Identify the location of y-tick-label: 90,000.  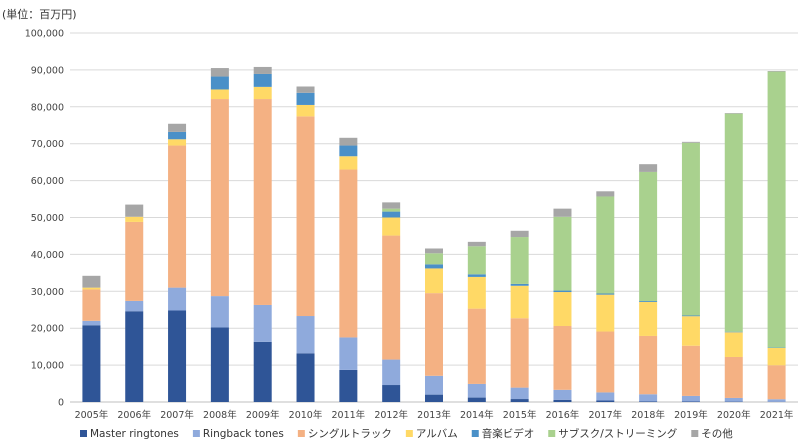
(47, 70).